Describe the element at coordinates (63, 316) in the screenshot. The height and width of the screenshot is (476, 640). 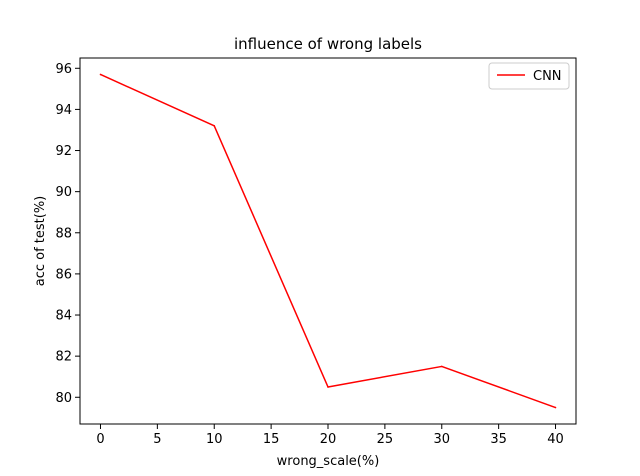
I see `y-tick-label: 84` at that location.